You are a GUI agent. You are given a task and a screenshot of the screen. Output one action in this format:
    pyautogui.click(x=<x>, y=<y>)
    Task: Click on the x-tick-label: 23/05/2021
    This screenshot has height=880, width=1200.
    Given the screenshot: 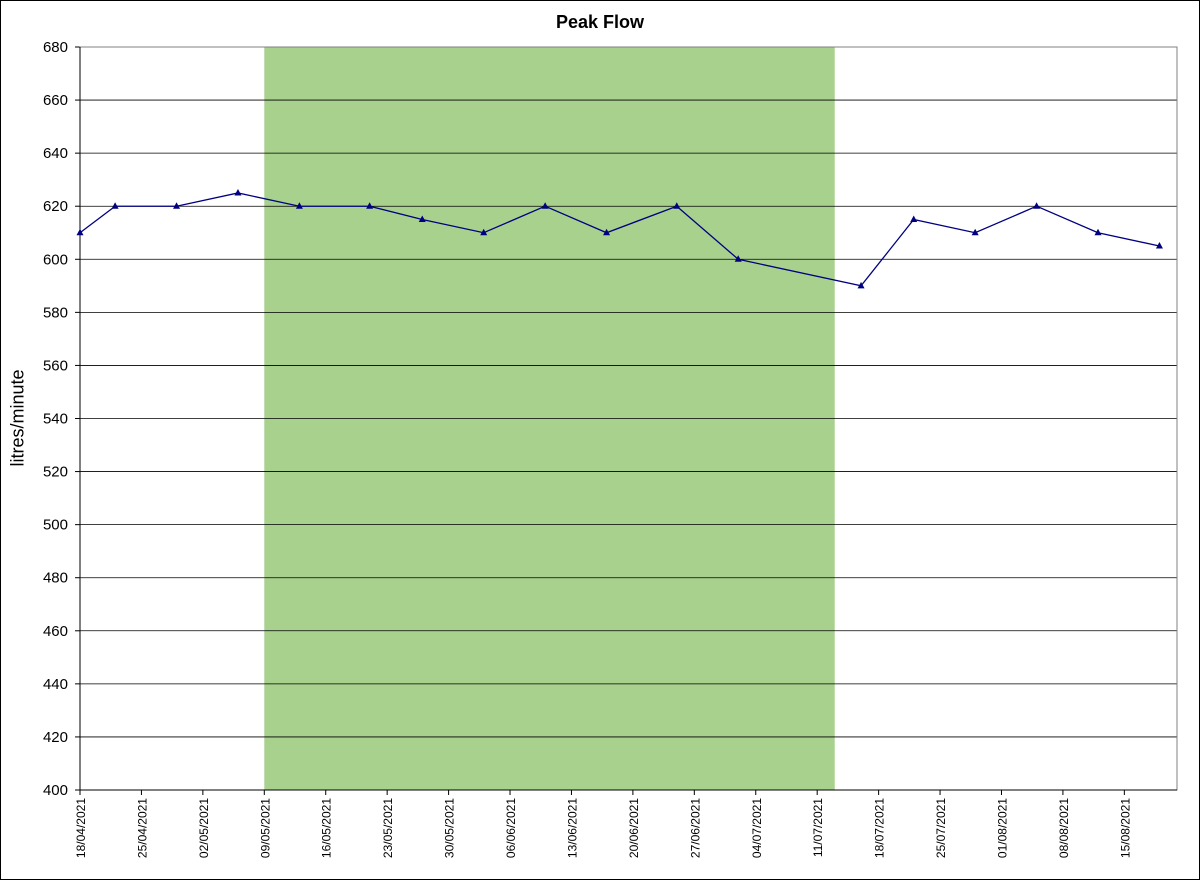 What is the action you would take?
    pyautogui.click(x=388, y=828)
    